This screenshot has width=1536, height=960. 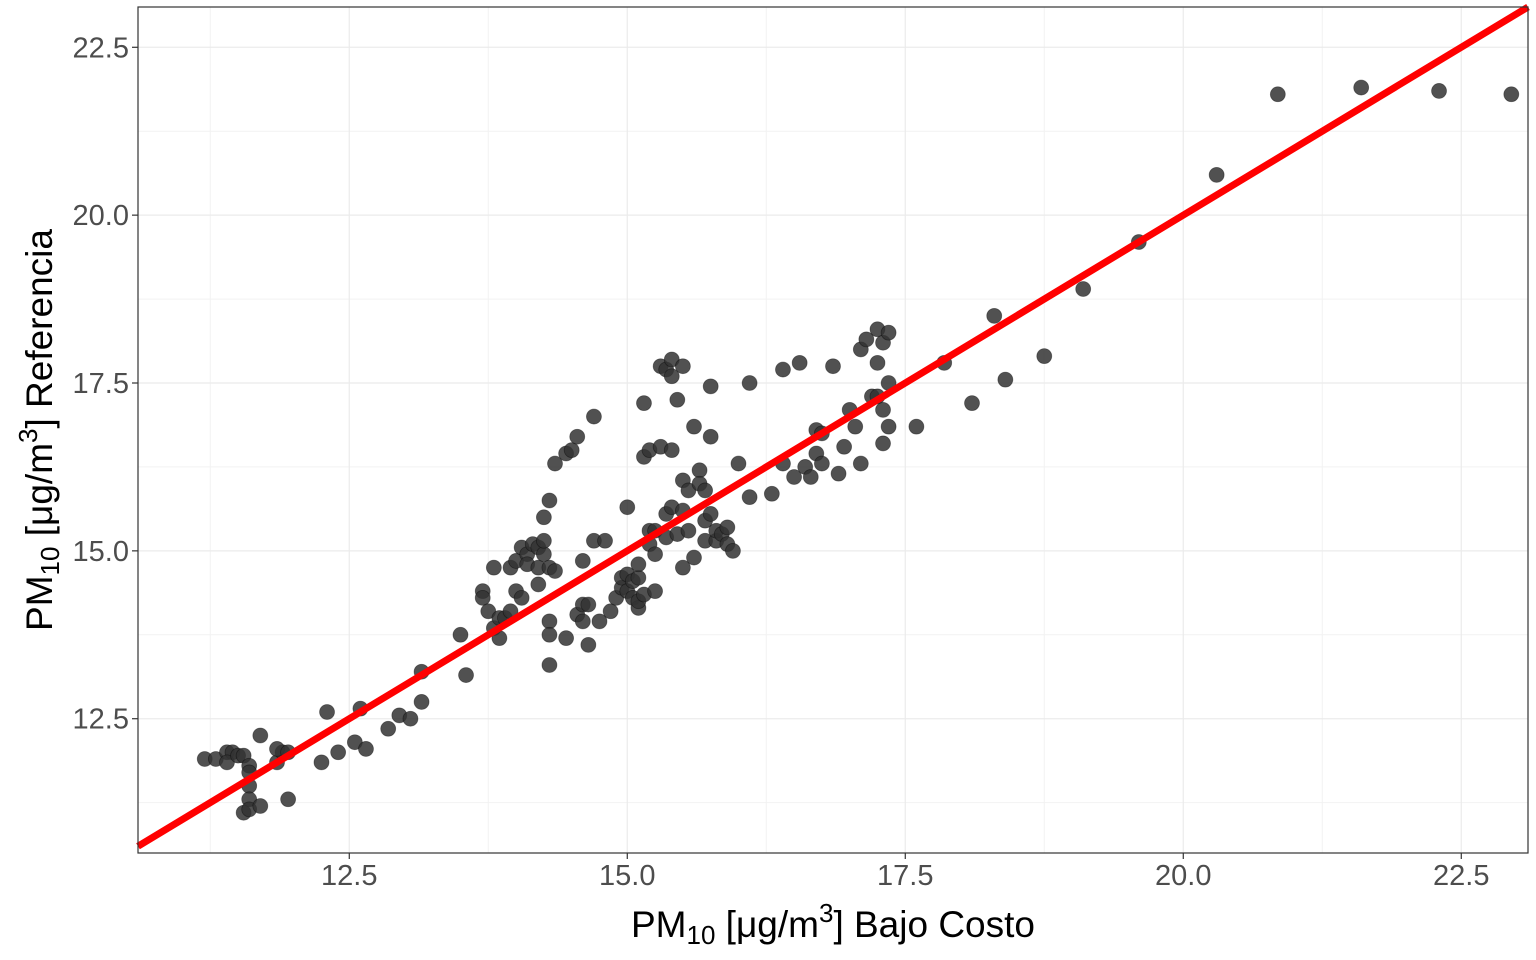 I want to click on y-axis-title-main: PM, so click(x=39, y=603).